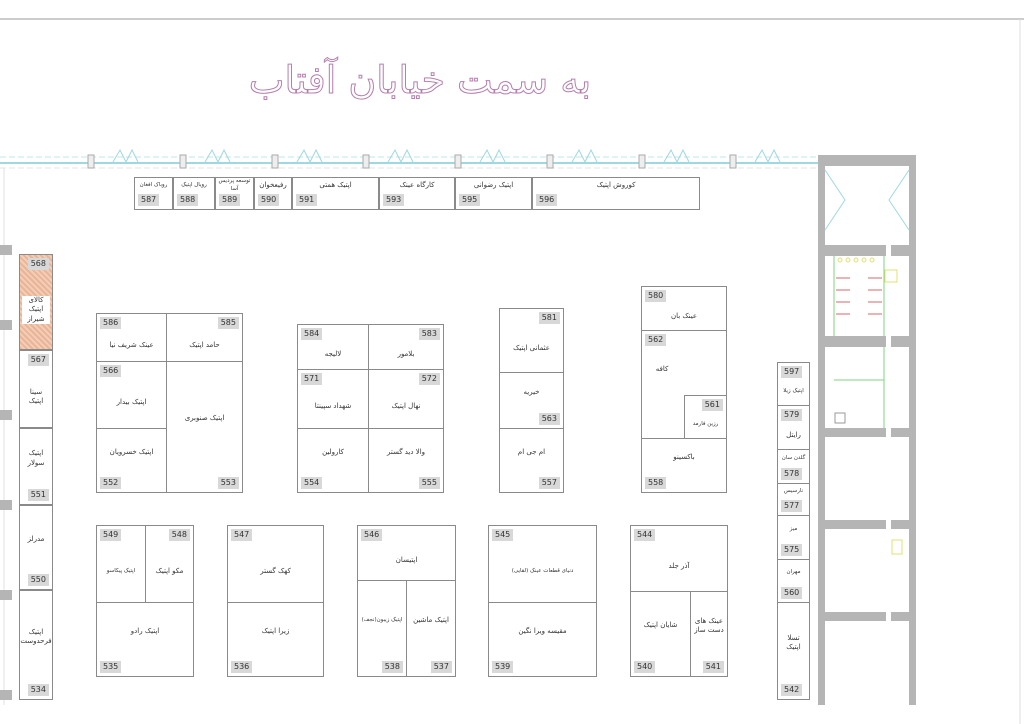  I want to click on booth-name-text: نهال اپتیک, so click(406, 406).